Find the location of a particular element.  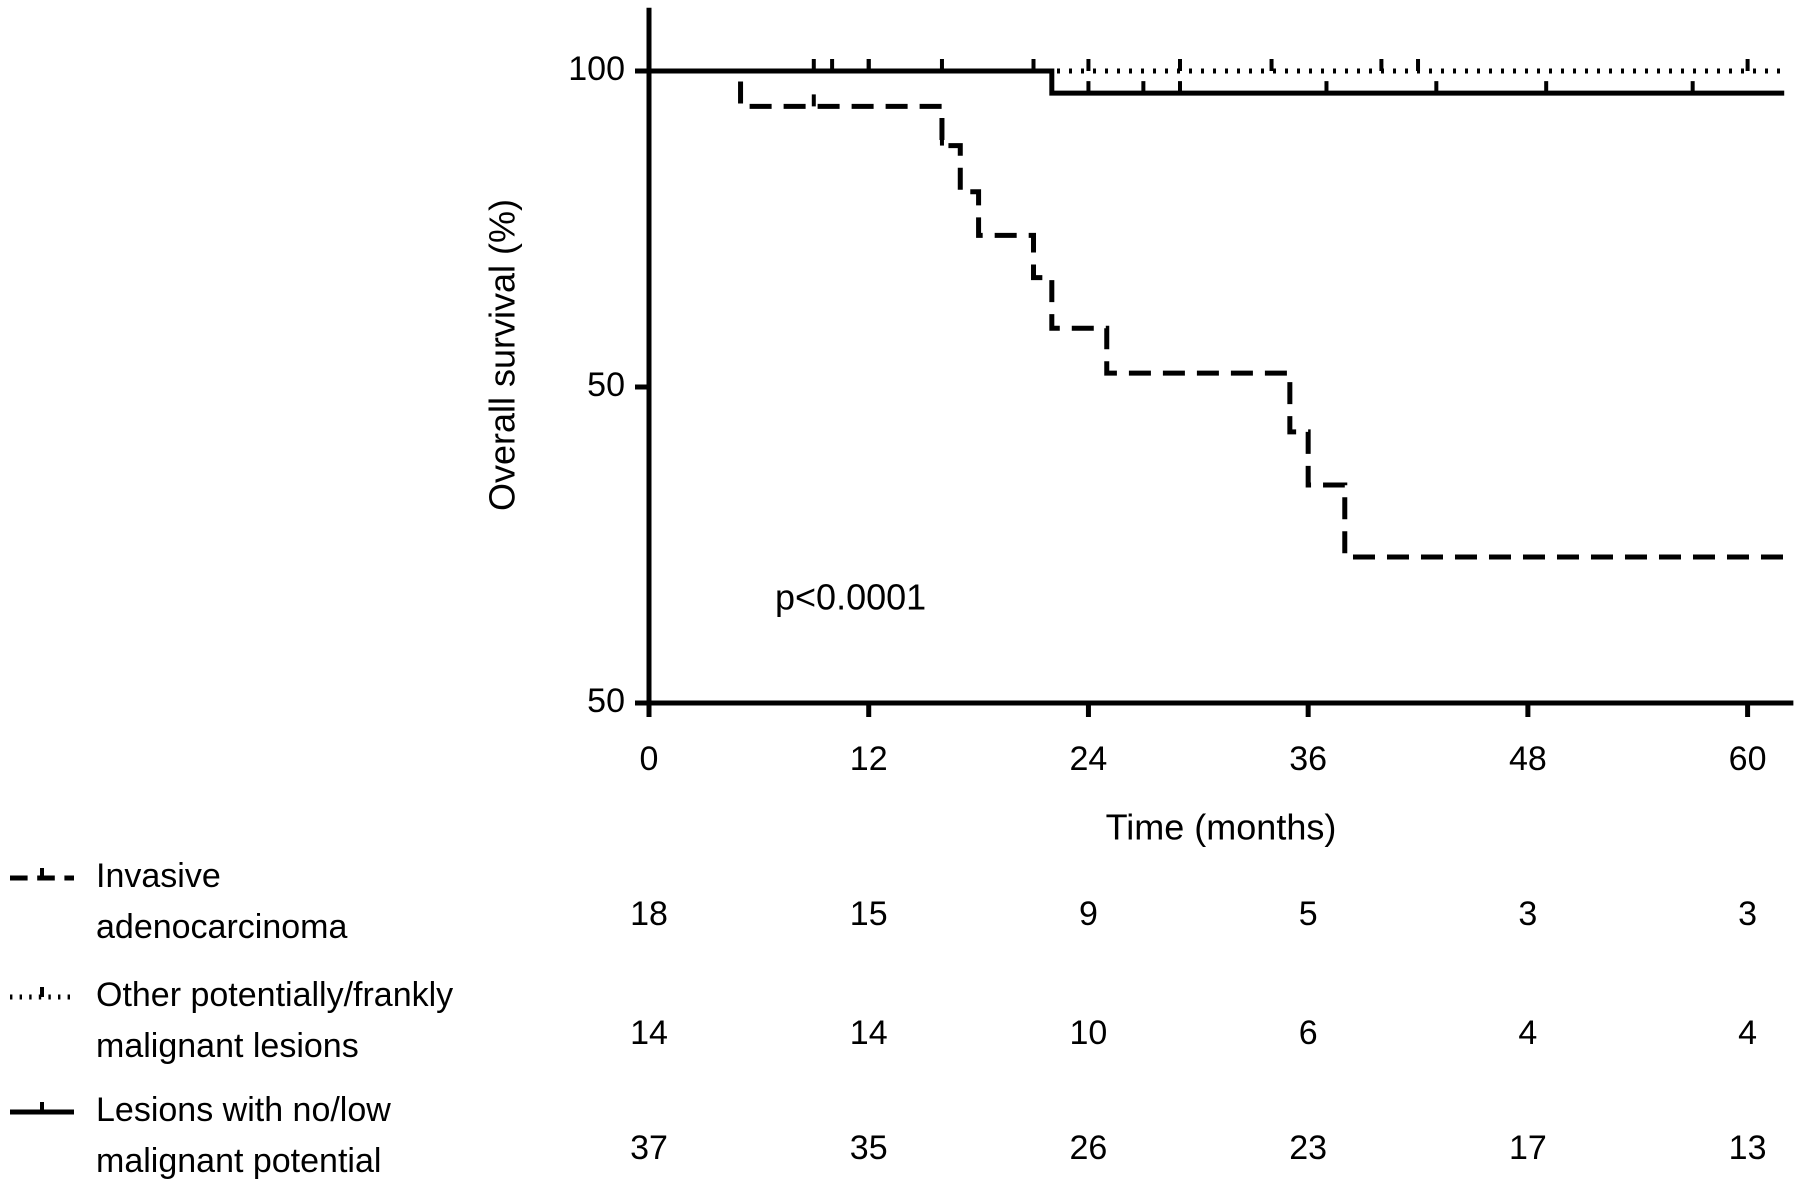

at-risk-count: 26 is located at coordinates (1089, 1148).